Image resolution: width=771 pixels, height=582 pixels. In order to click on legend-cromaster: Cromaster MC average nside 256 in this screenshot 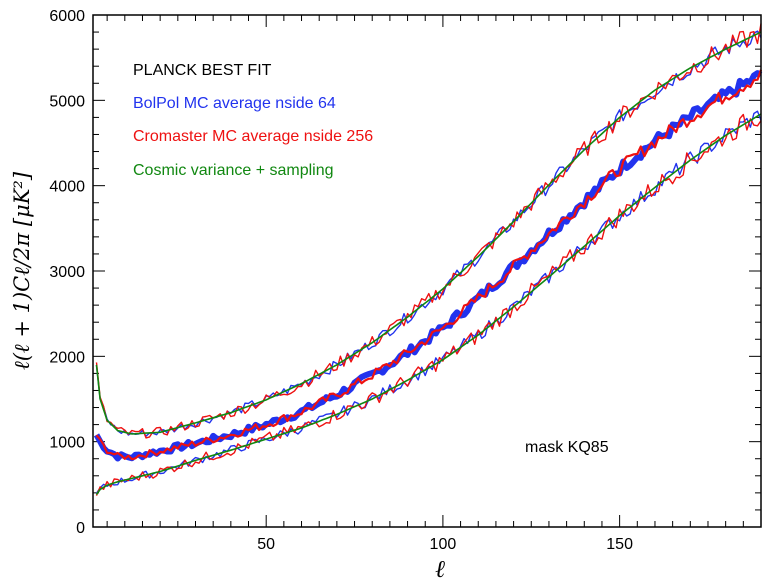, I will do `click(253, 136)`.